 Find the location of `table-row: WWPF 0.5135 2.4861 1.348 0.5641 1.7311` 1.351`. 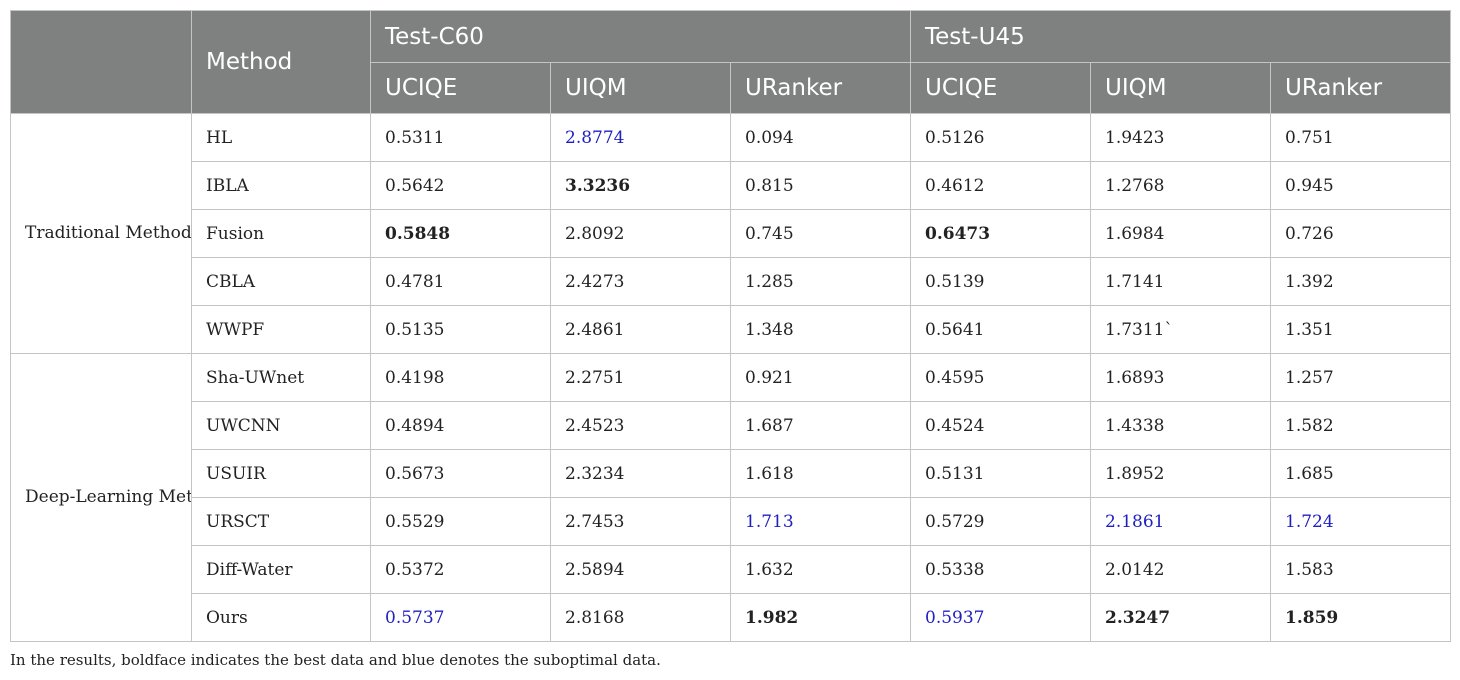

table-row: WWPF 0.5135 2.4861 1.348 0.5641 1.7311` 1.351 is located at coordinates (731, 329).